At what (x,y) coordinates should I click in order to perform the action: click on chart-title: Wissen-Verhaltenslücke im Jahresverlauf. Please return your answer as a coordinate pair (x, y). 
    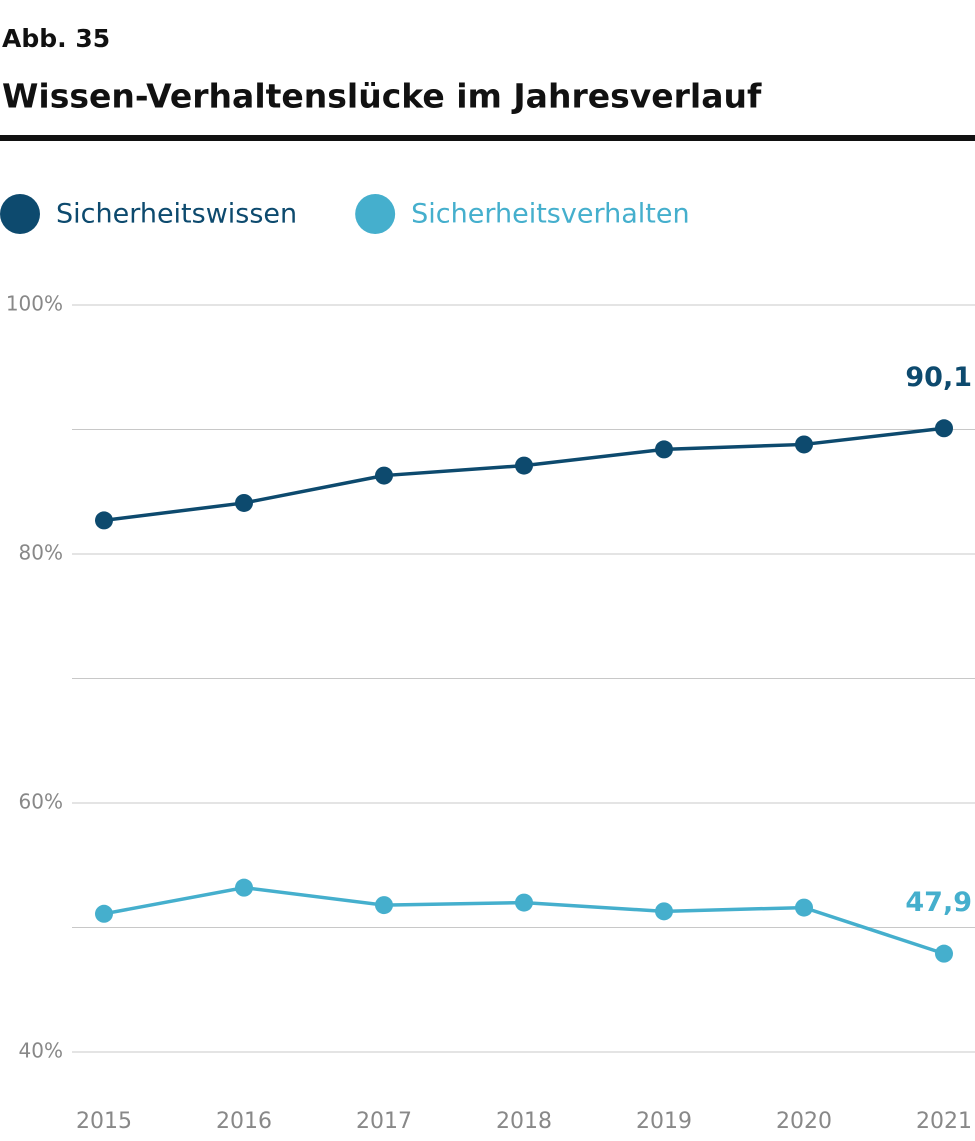
    Looking at the image, I should click on (382, 96).